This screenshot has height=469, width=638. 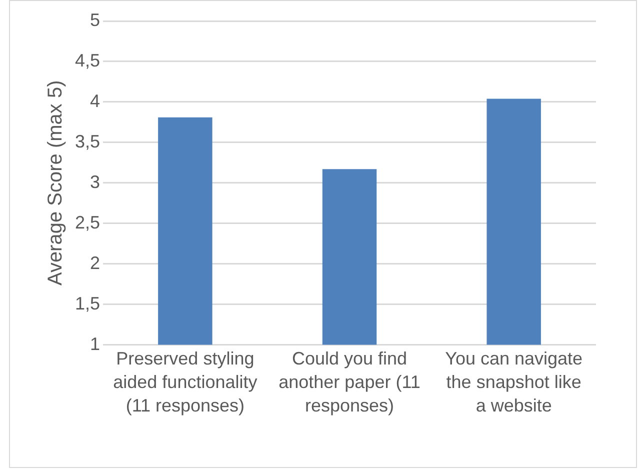 What do you see at coordinates (55, 183) in the screenshot?
I see `y-axis-title: Average Score (max 5)` at bounding box center [55, 183].